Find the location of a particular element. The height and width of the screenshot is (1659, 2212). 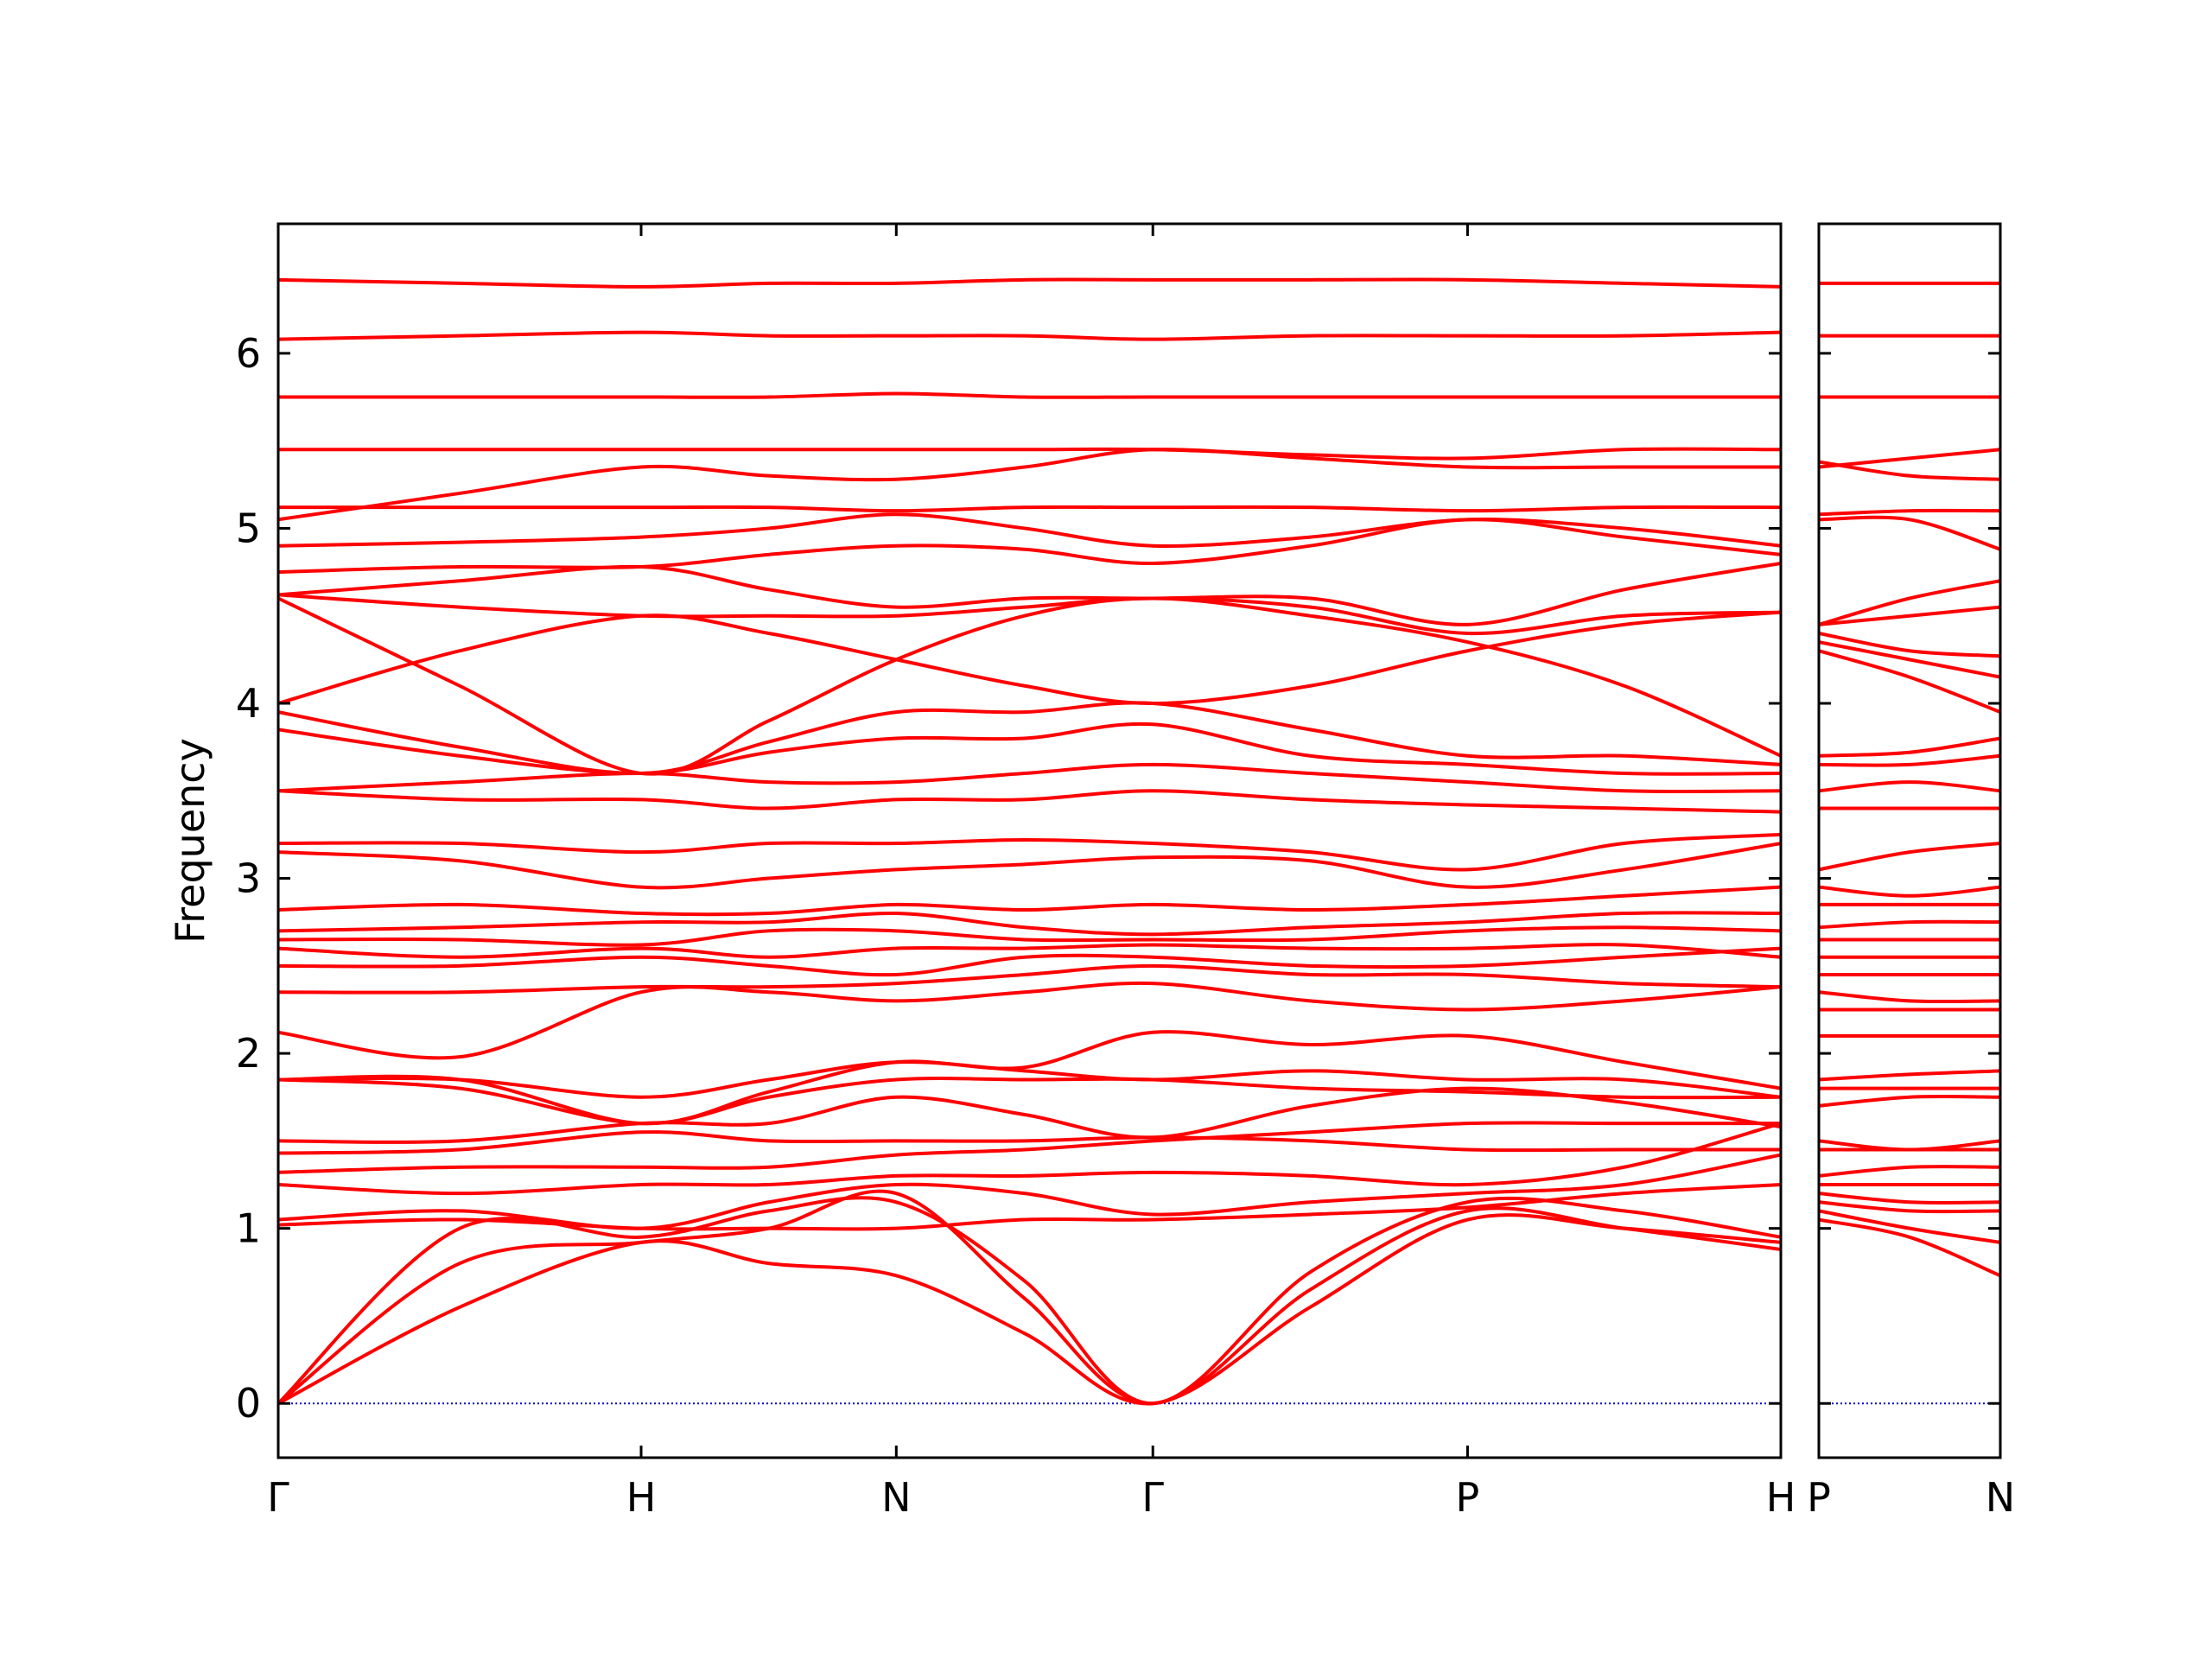

y-tick-label: 2 is located at coordinates (248, 1053).